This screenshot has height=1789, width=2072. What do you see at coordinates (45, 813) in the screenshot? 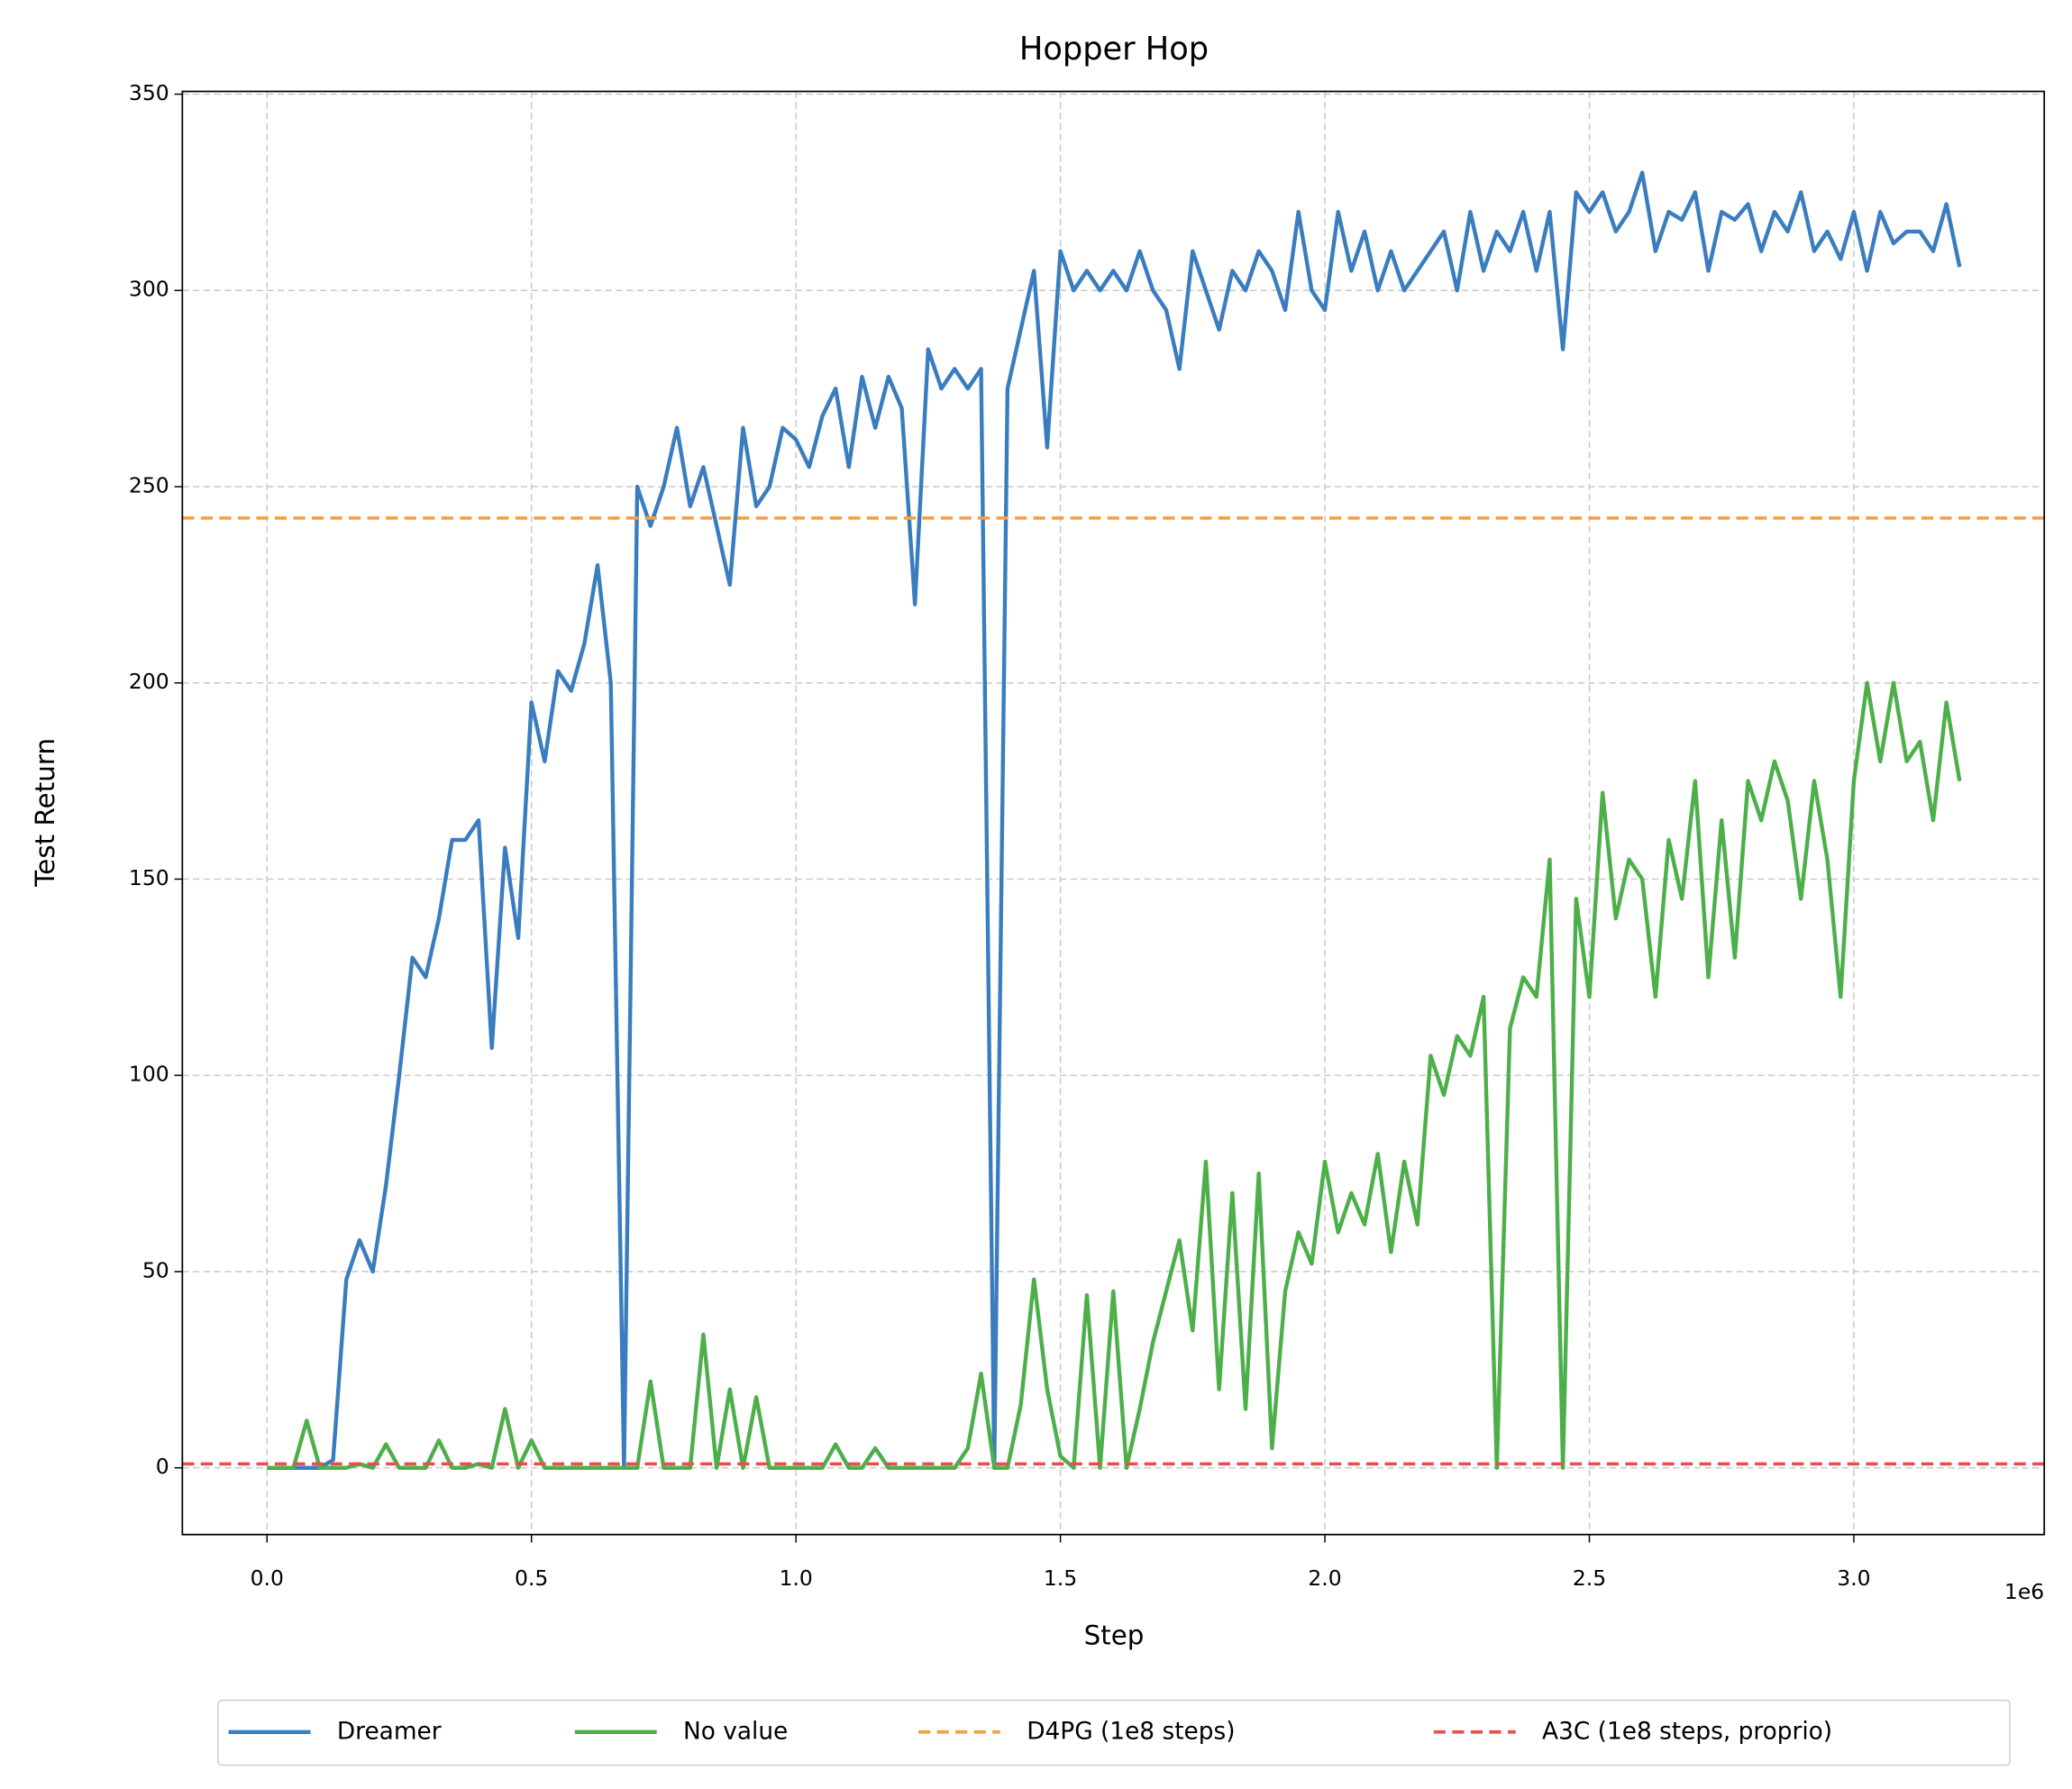
I see `y-axis-label: Test Return` at bounding box center [45, 813].